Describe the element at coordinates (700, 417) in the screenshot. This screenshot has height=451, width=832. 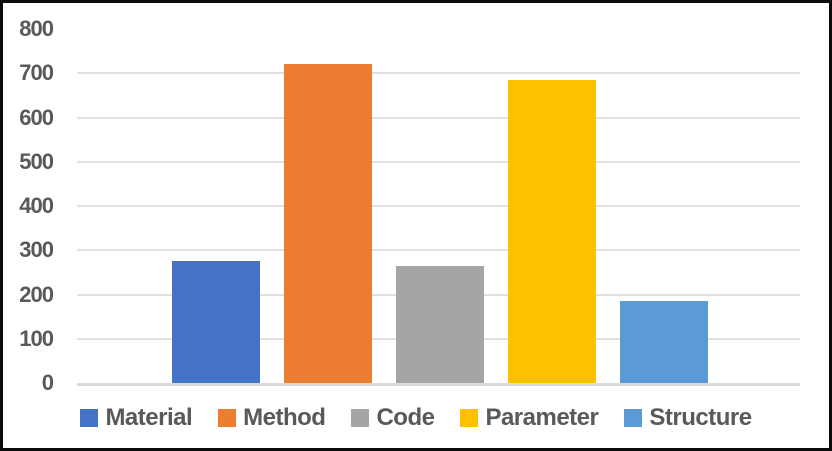
I see `legend-label: Structure` at that location.